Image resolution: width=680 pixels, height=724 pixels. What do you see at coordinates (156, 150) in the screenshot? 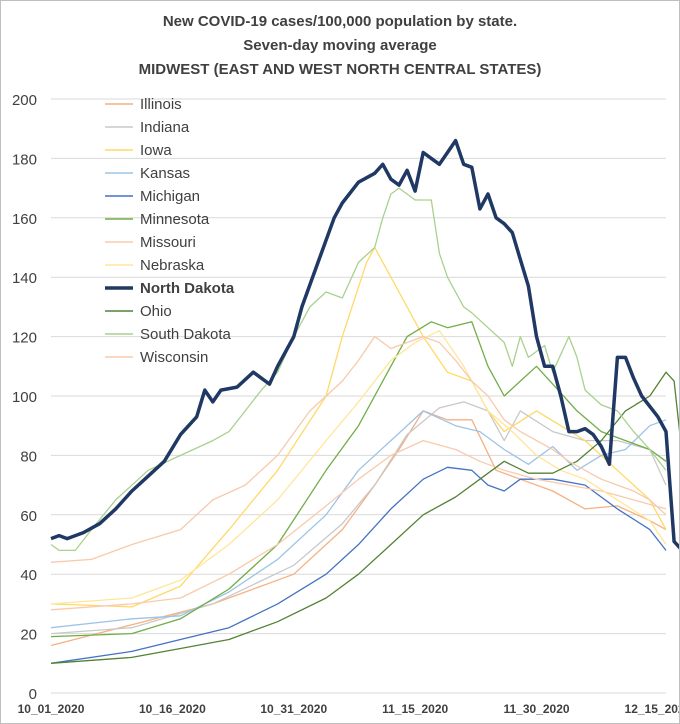
I see `legend-label: Iowa` at bounding box center [156, 150].